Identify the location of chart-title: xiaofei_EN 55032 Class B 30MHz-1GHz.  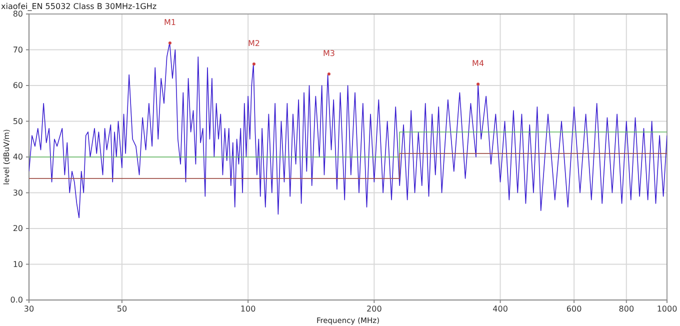
(79, 6).